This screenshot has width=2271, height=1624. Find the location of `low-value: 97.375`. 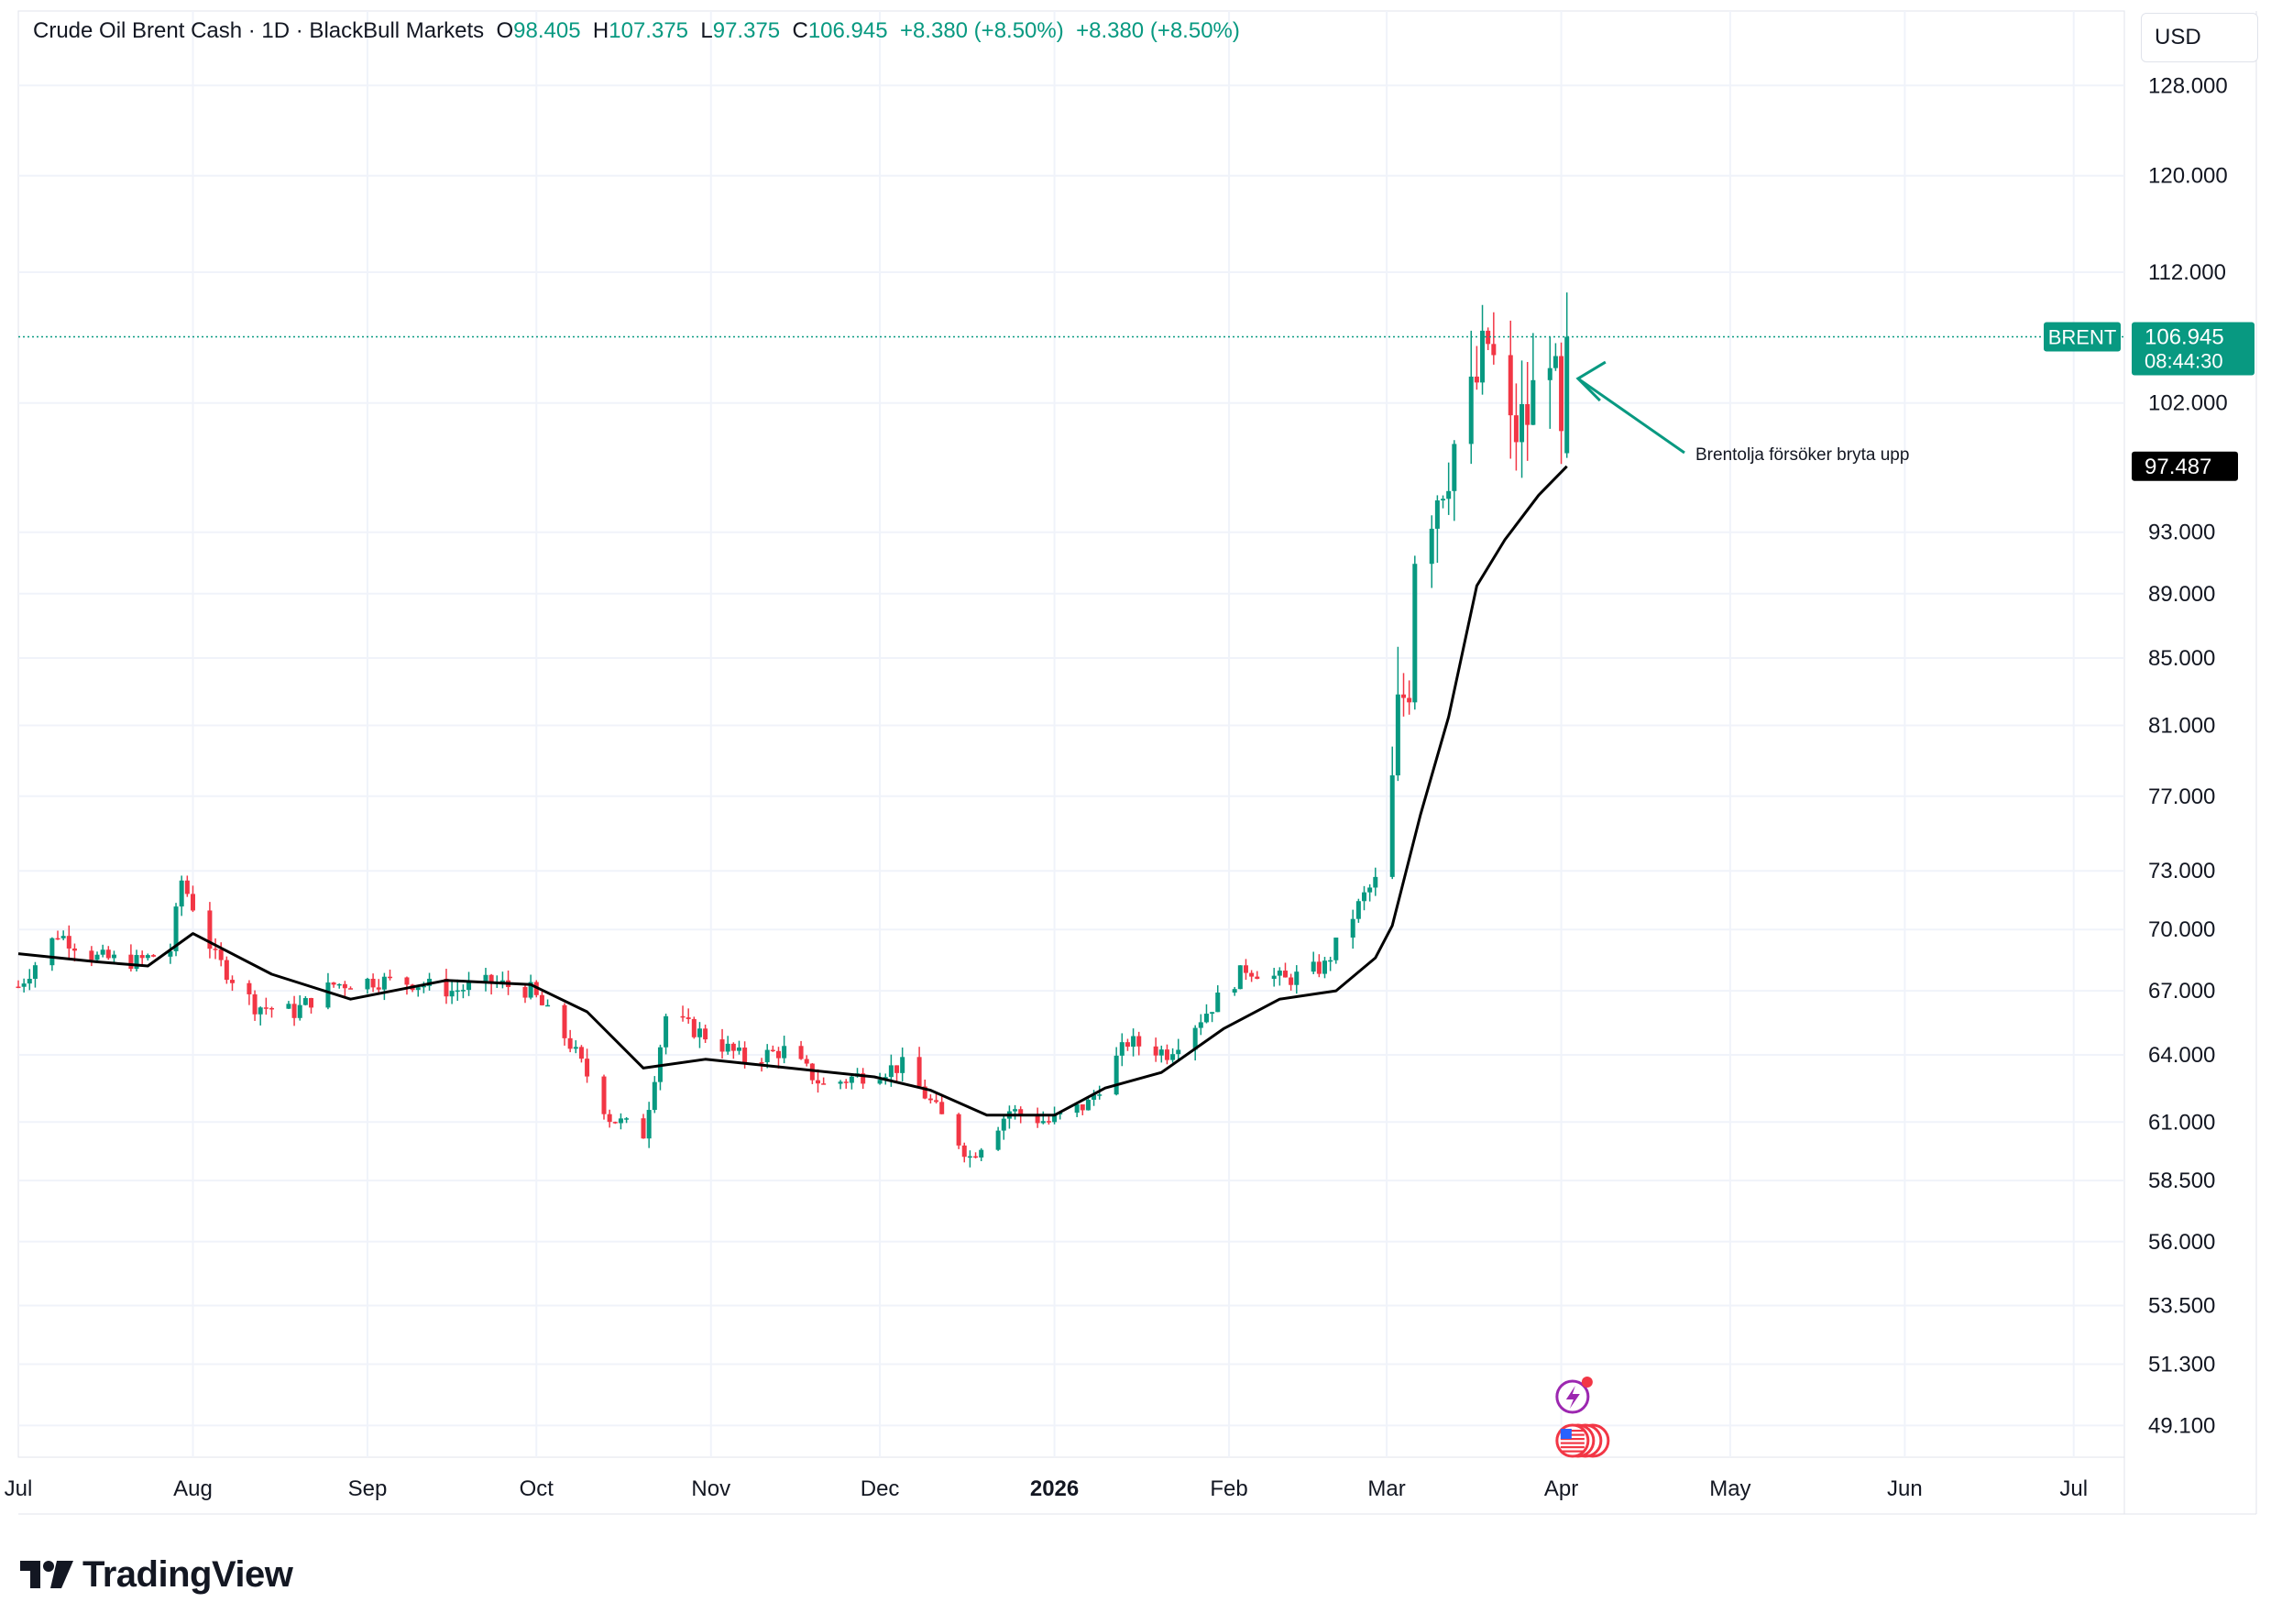

low-value: 97.375 is located at coordinates (746, 30).